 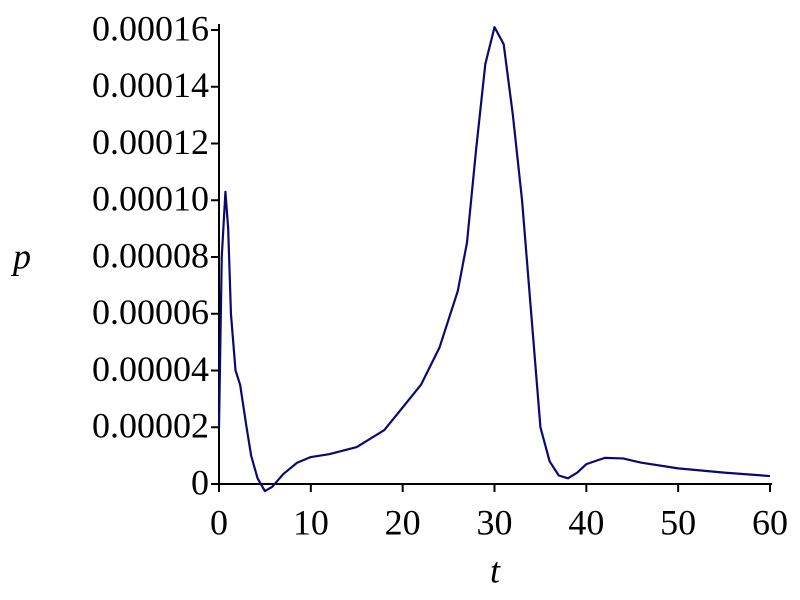 I want to click on y-tick-label: 0.00002, so click(x=150, y=426).